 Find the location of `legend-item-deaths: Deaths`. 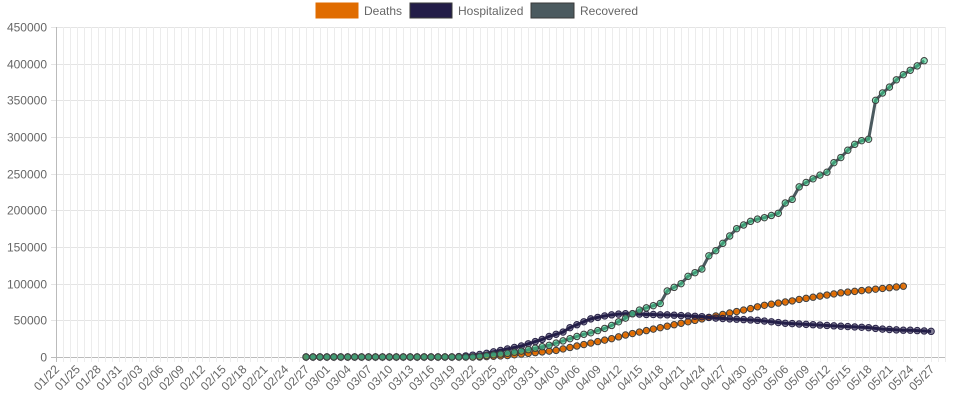

legend-item-deaths: Deaths is located at coordinates (358, 10).